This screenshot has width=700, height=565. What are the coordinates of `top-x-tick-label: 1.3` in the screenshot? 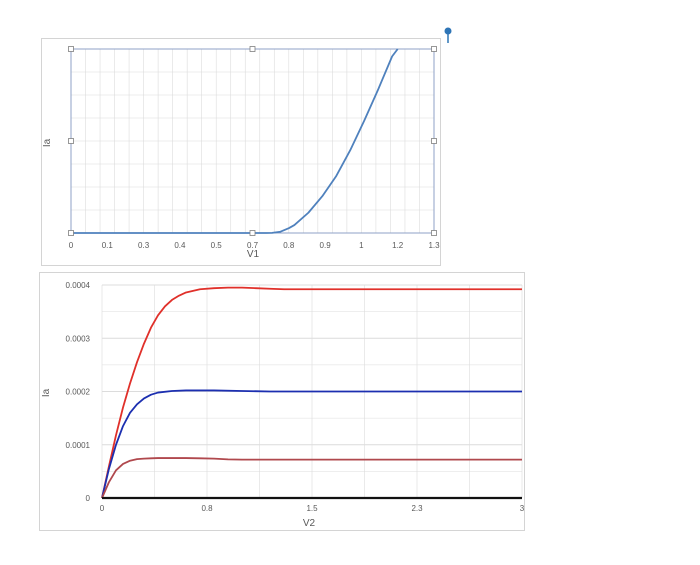 It's located at (434, 245).